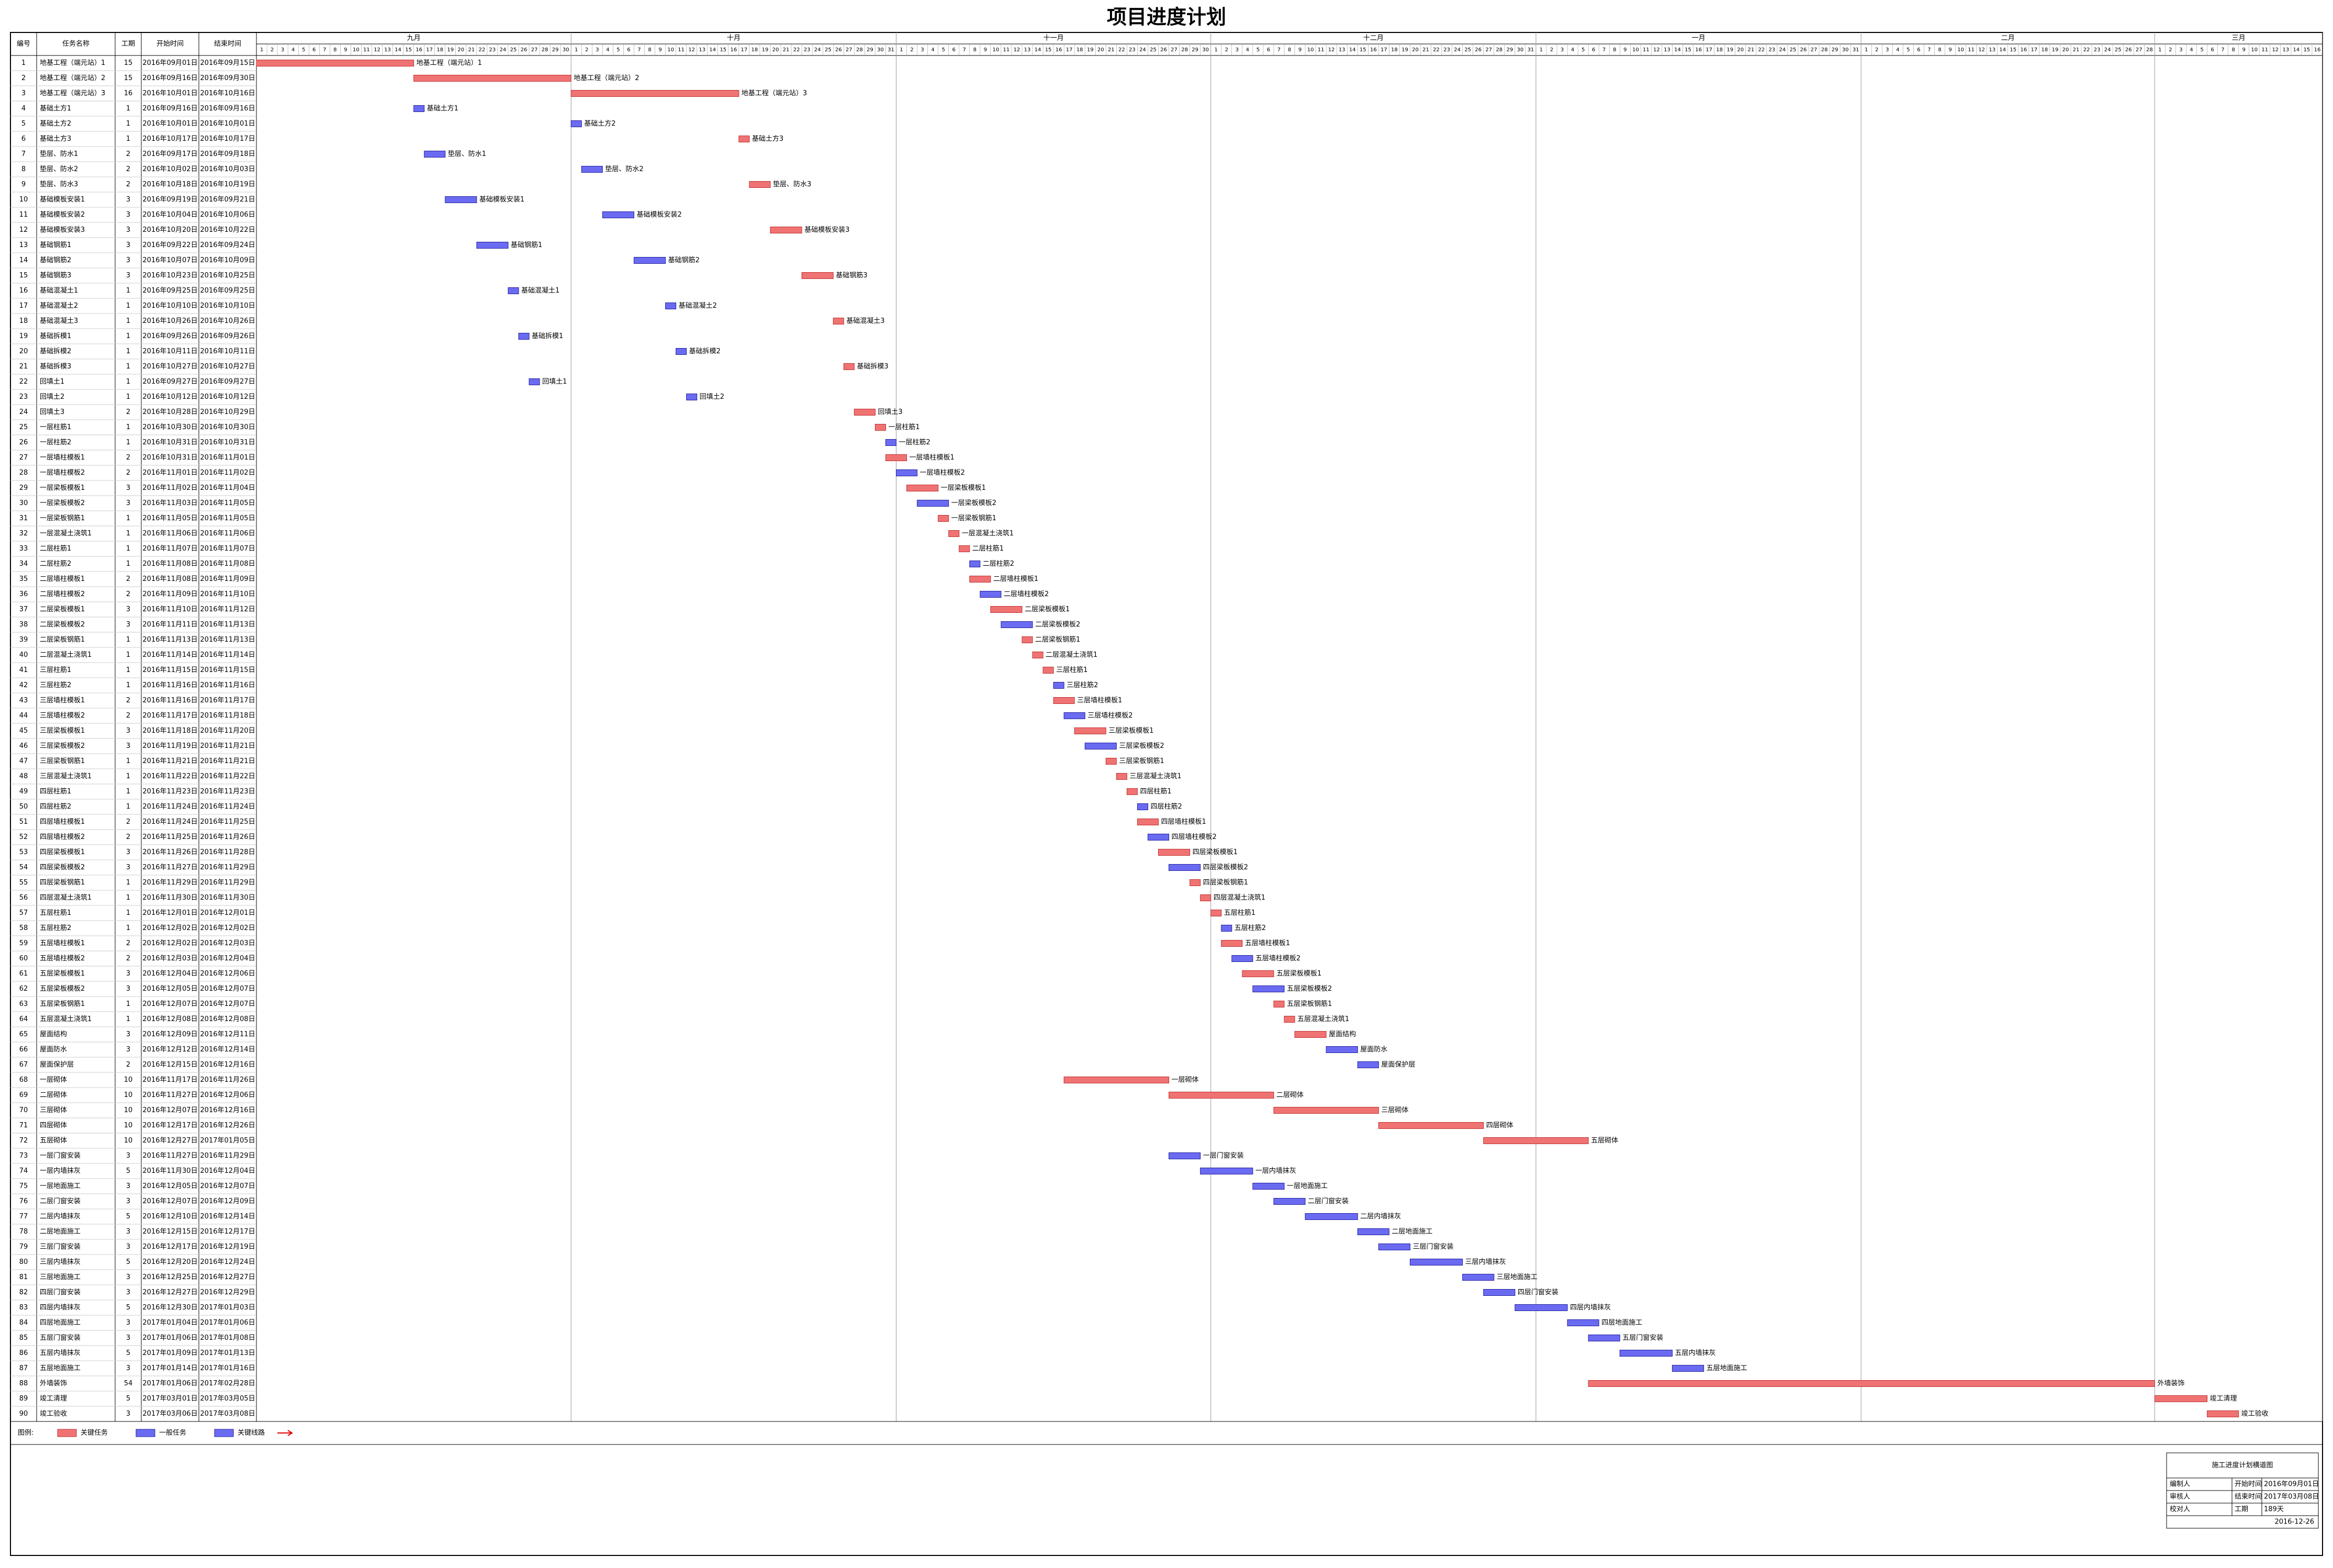  What do you see at coordinates (170, 44) in the screenshot?
I see `column-header: 开始时间` at bounding box center [170, 44].